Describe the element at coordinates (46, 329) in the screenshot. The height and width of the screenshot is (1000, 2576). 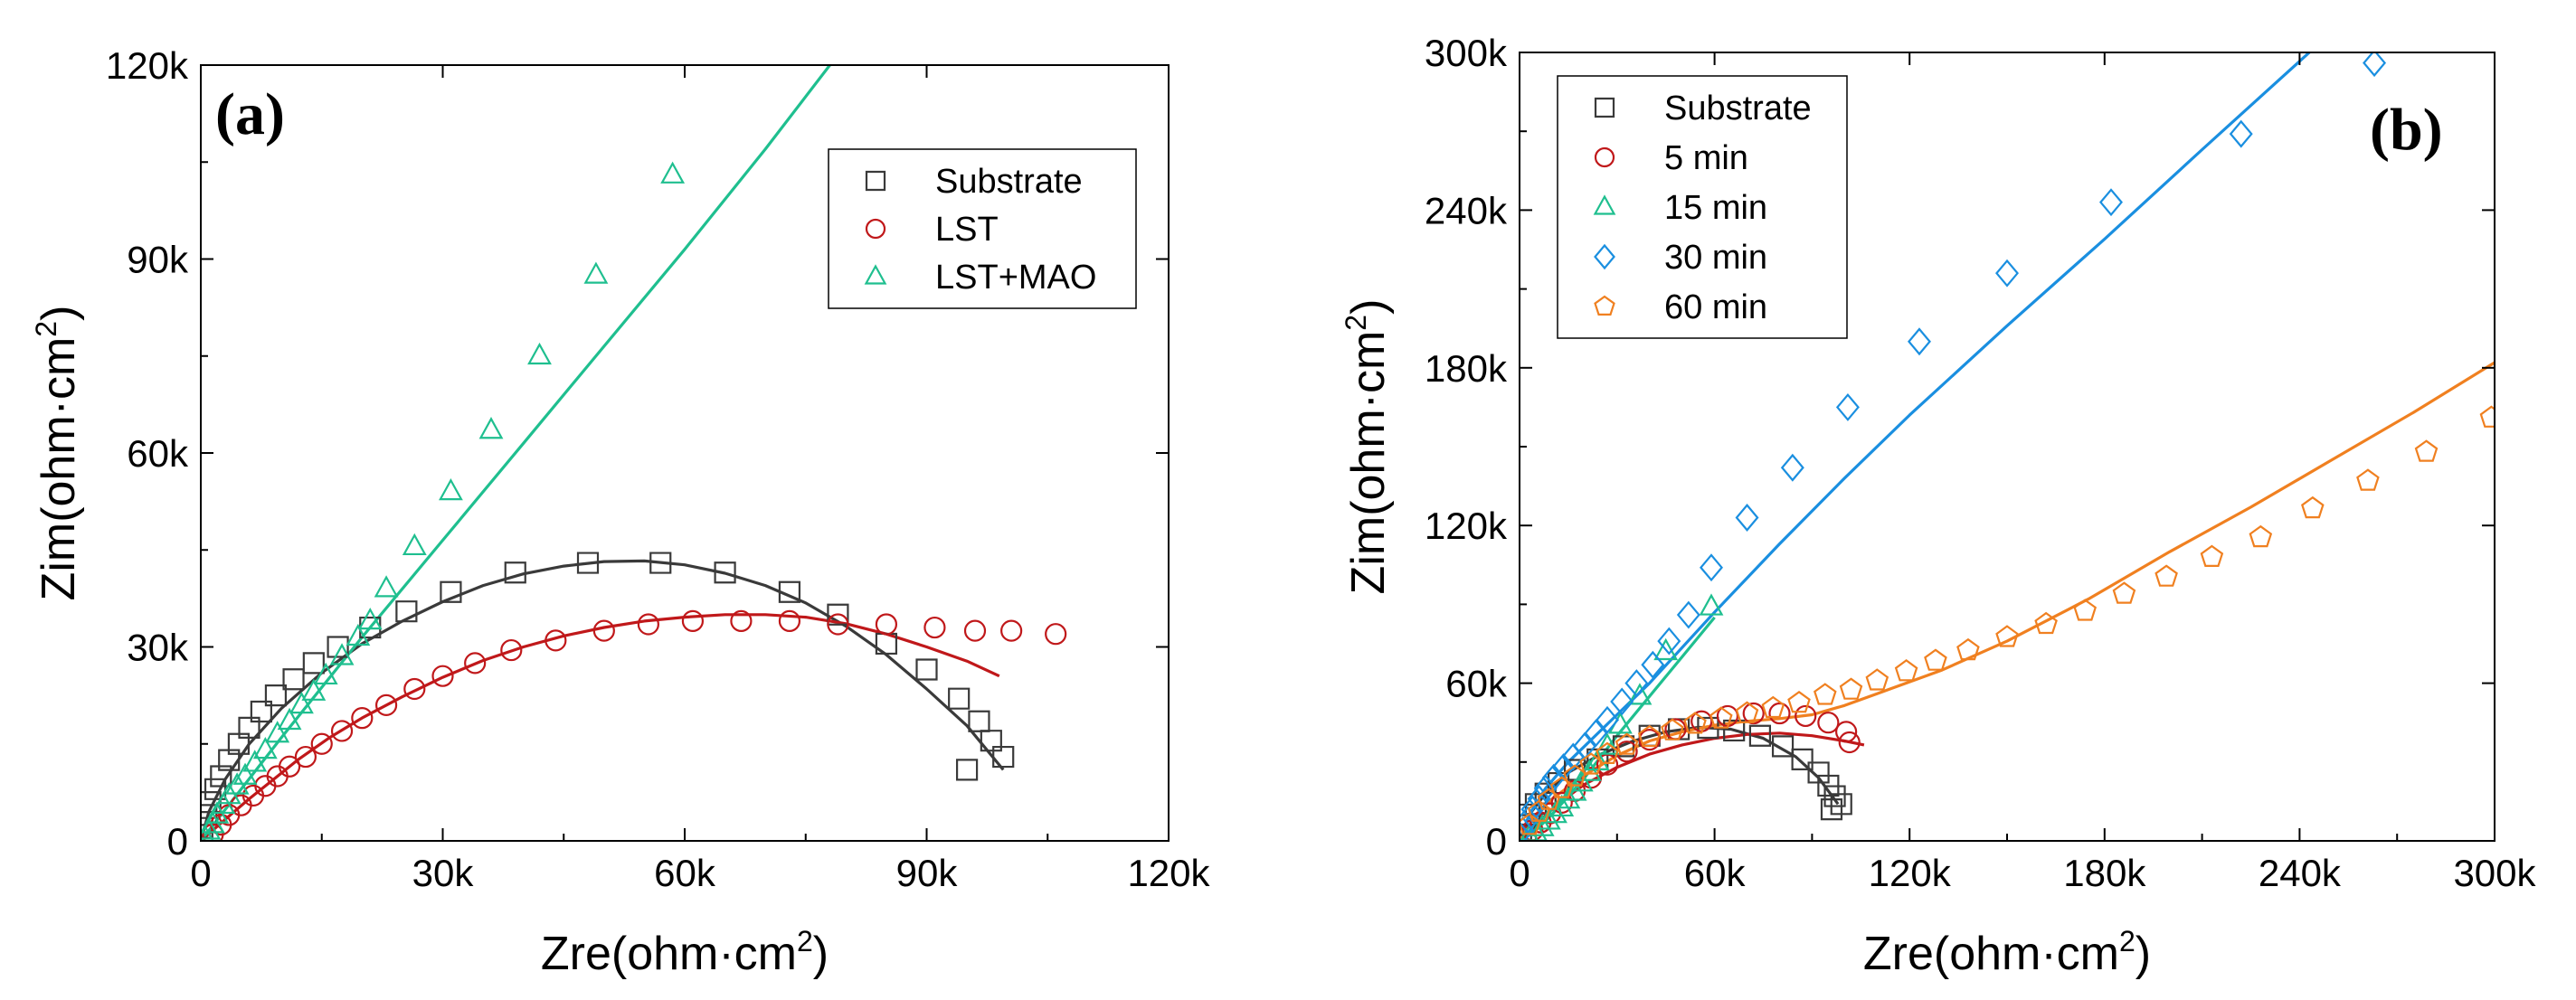
I see `y-axis-title-a-superscript: 2` at that location.